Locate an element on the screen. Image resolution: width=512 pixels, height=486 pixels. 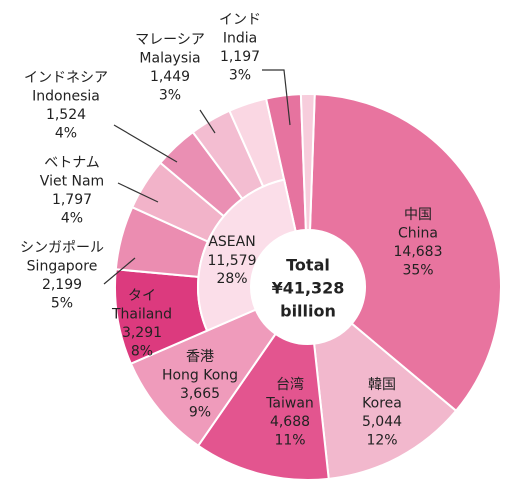
total-label: billion is located at coordinates (308, 311).